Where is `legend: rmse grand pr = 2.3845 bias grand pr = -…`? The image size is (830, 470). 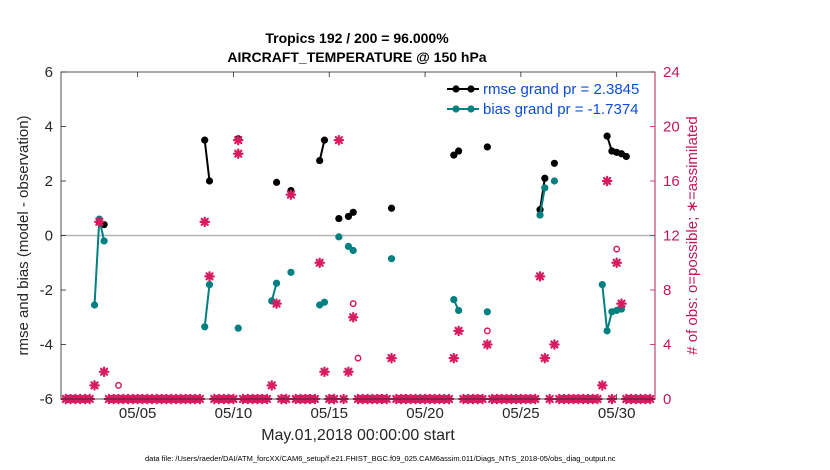 legend: rmse grand pr = 2.3845 bias grand pr = -… is located at coordinates (546, 98).